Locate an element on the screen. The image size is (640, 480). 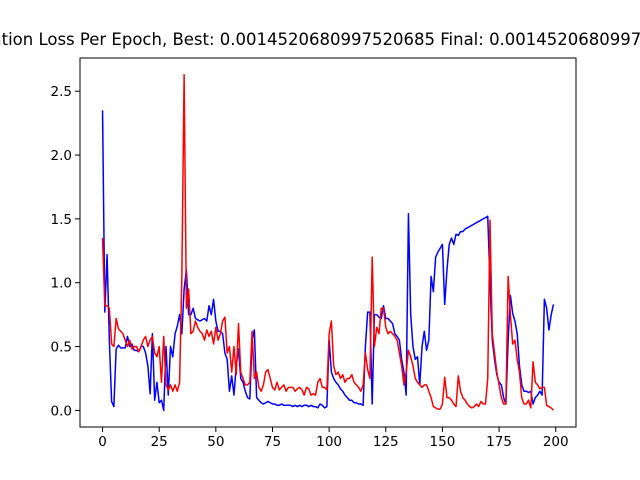
y-tick-label: 0.0 is located at coordinates (61, 411).